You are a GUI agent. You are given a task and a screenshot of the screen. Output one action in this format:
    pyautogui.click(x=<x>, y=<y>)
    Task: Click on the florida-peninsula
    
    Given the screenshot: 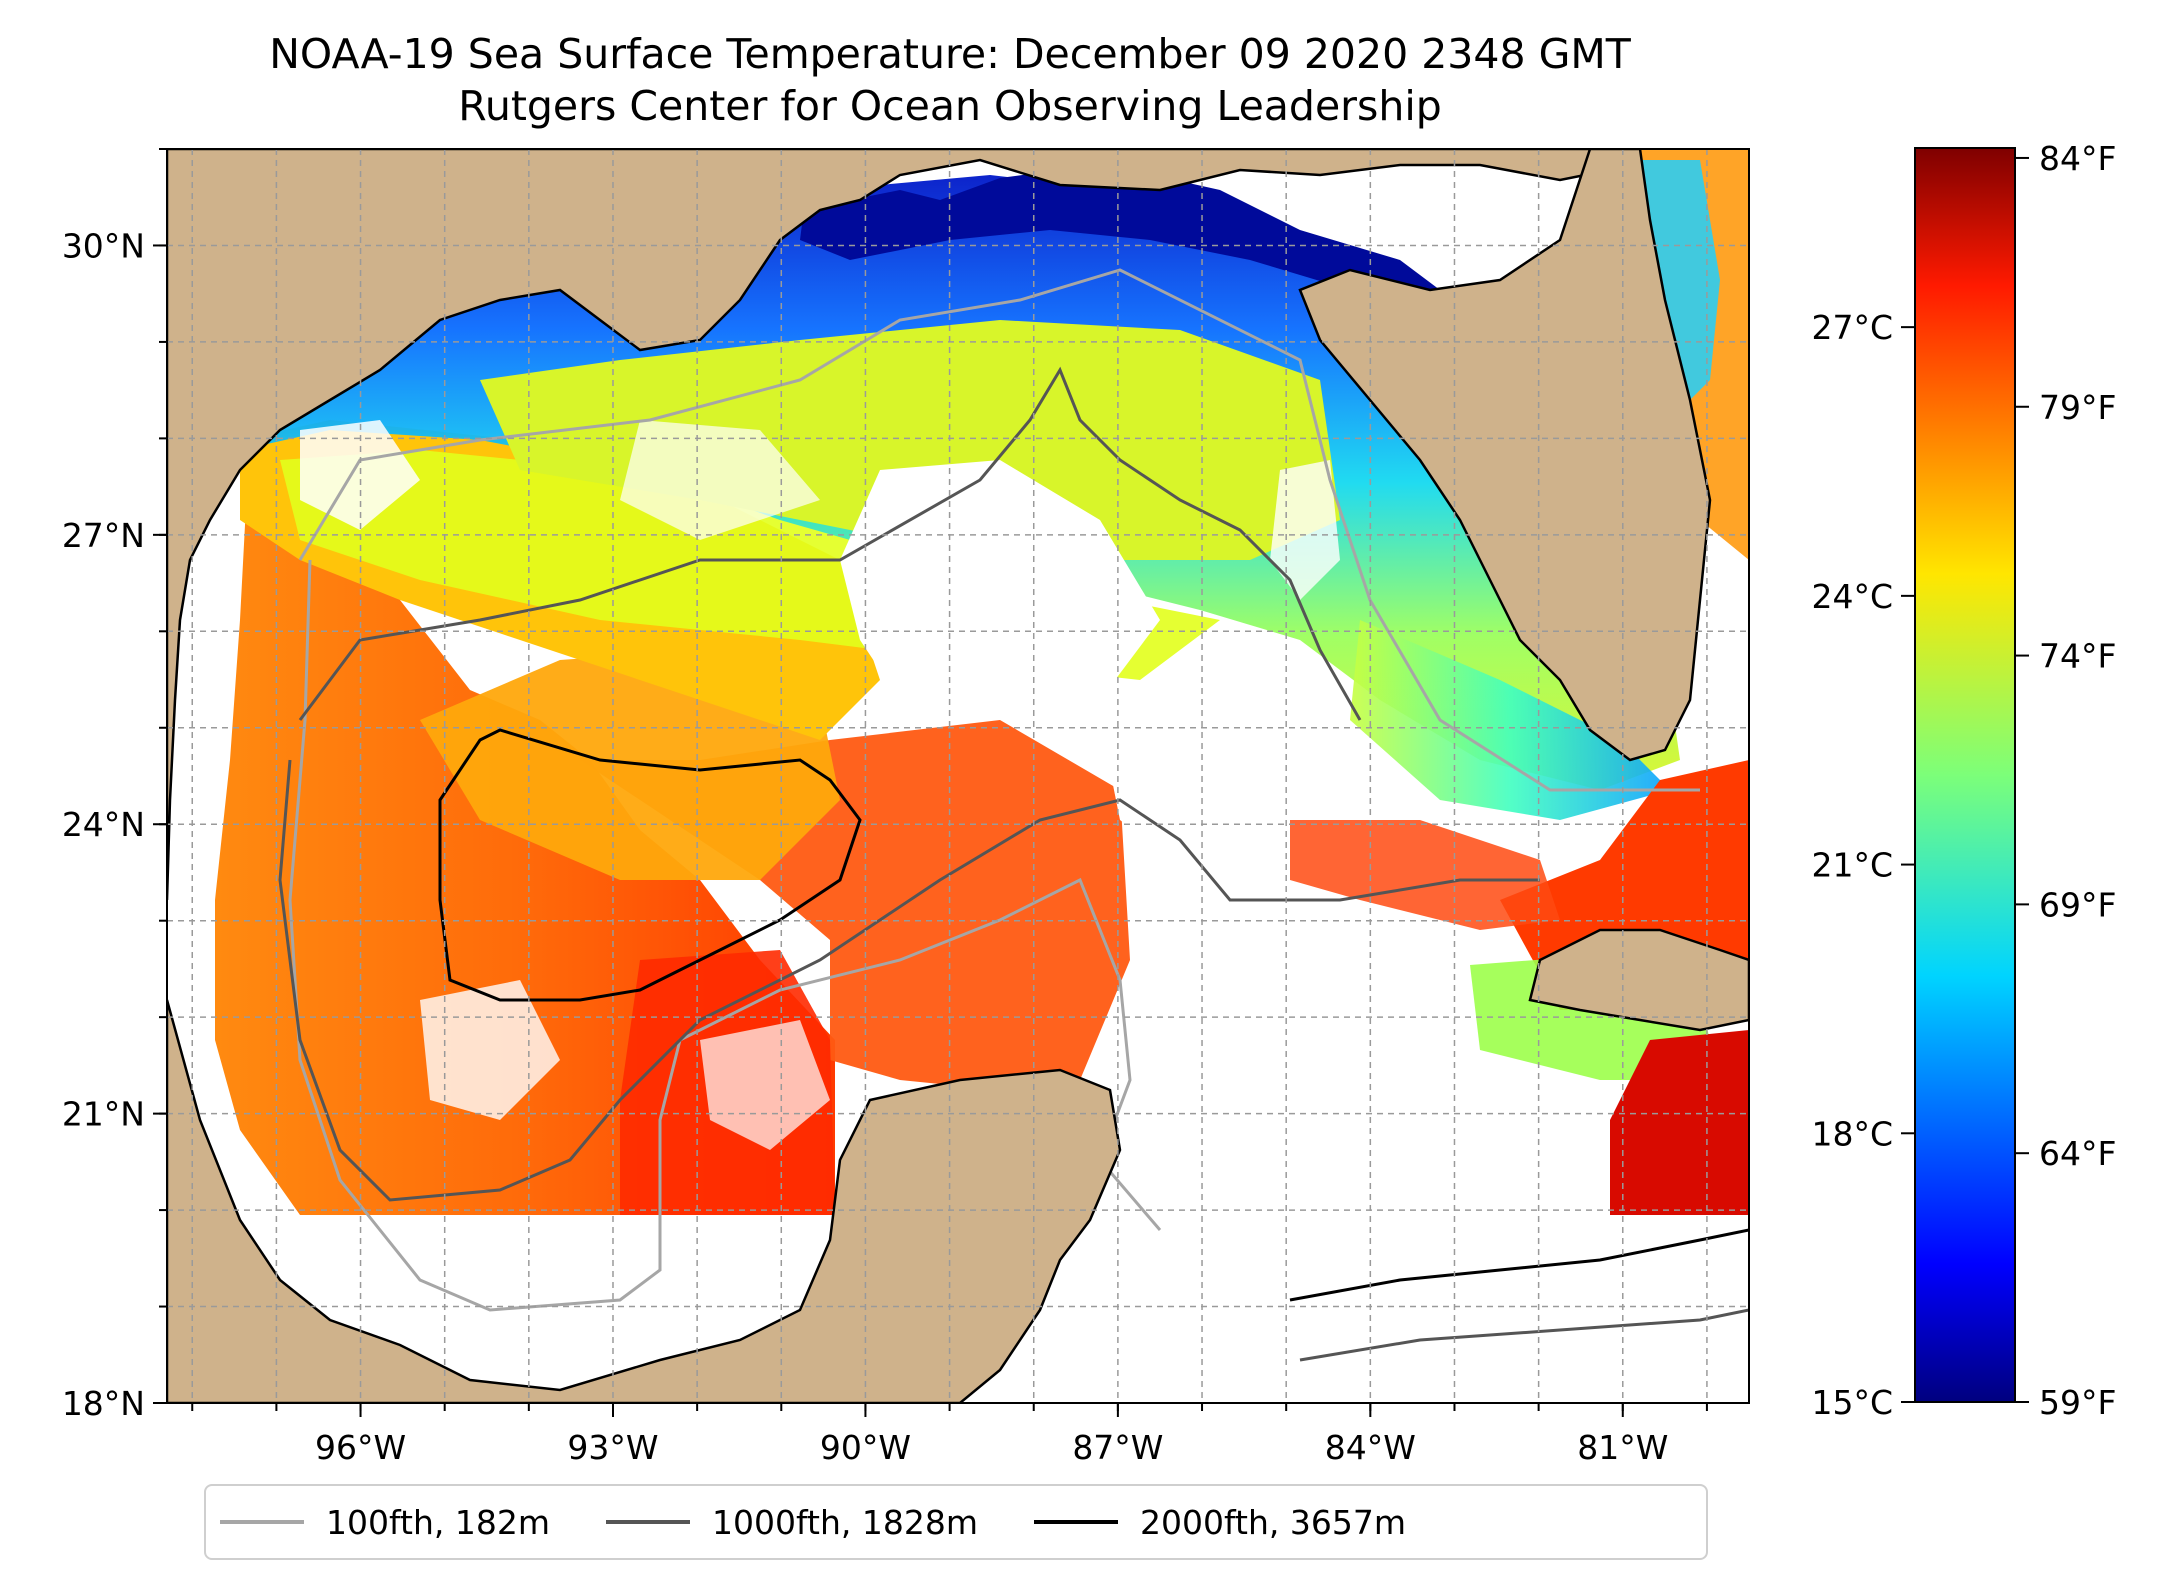 What is the action you would take?
    pyautogui.click(x=1505, y=455)
    